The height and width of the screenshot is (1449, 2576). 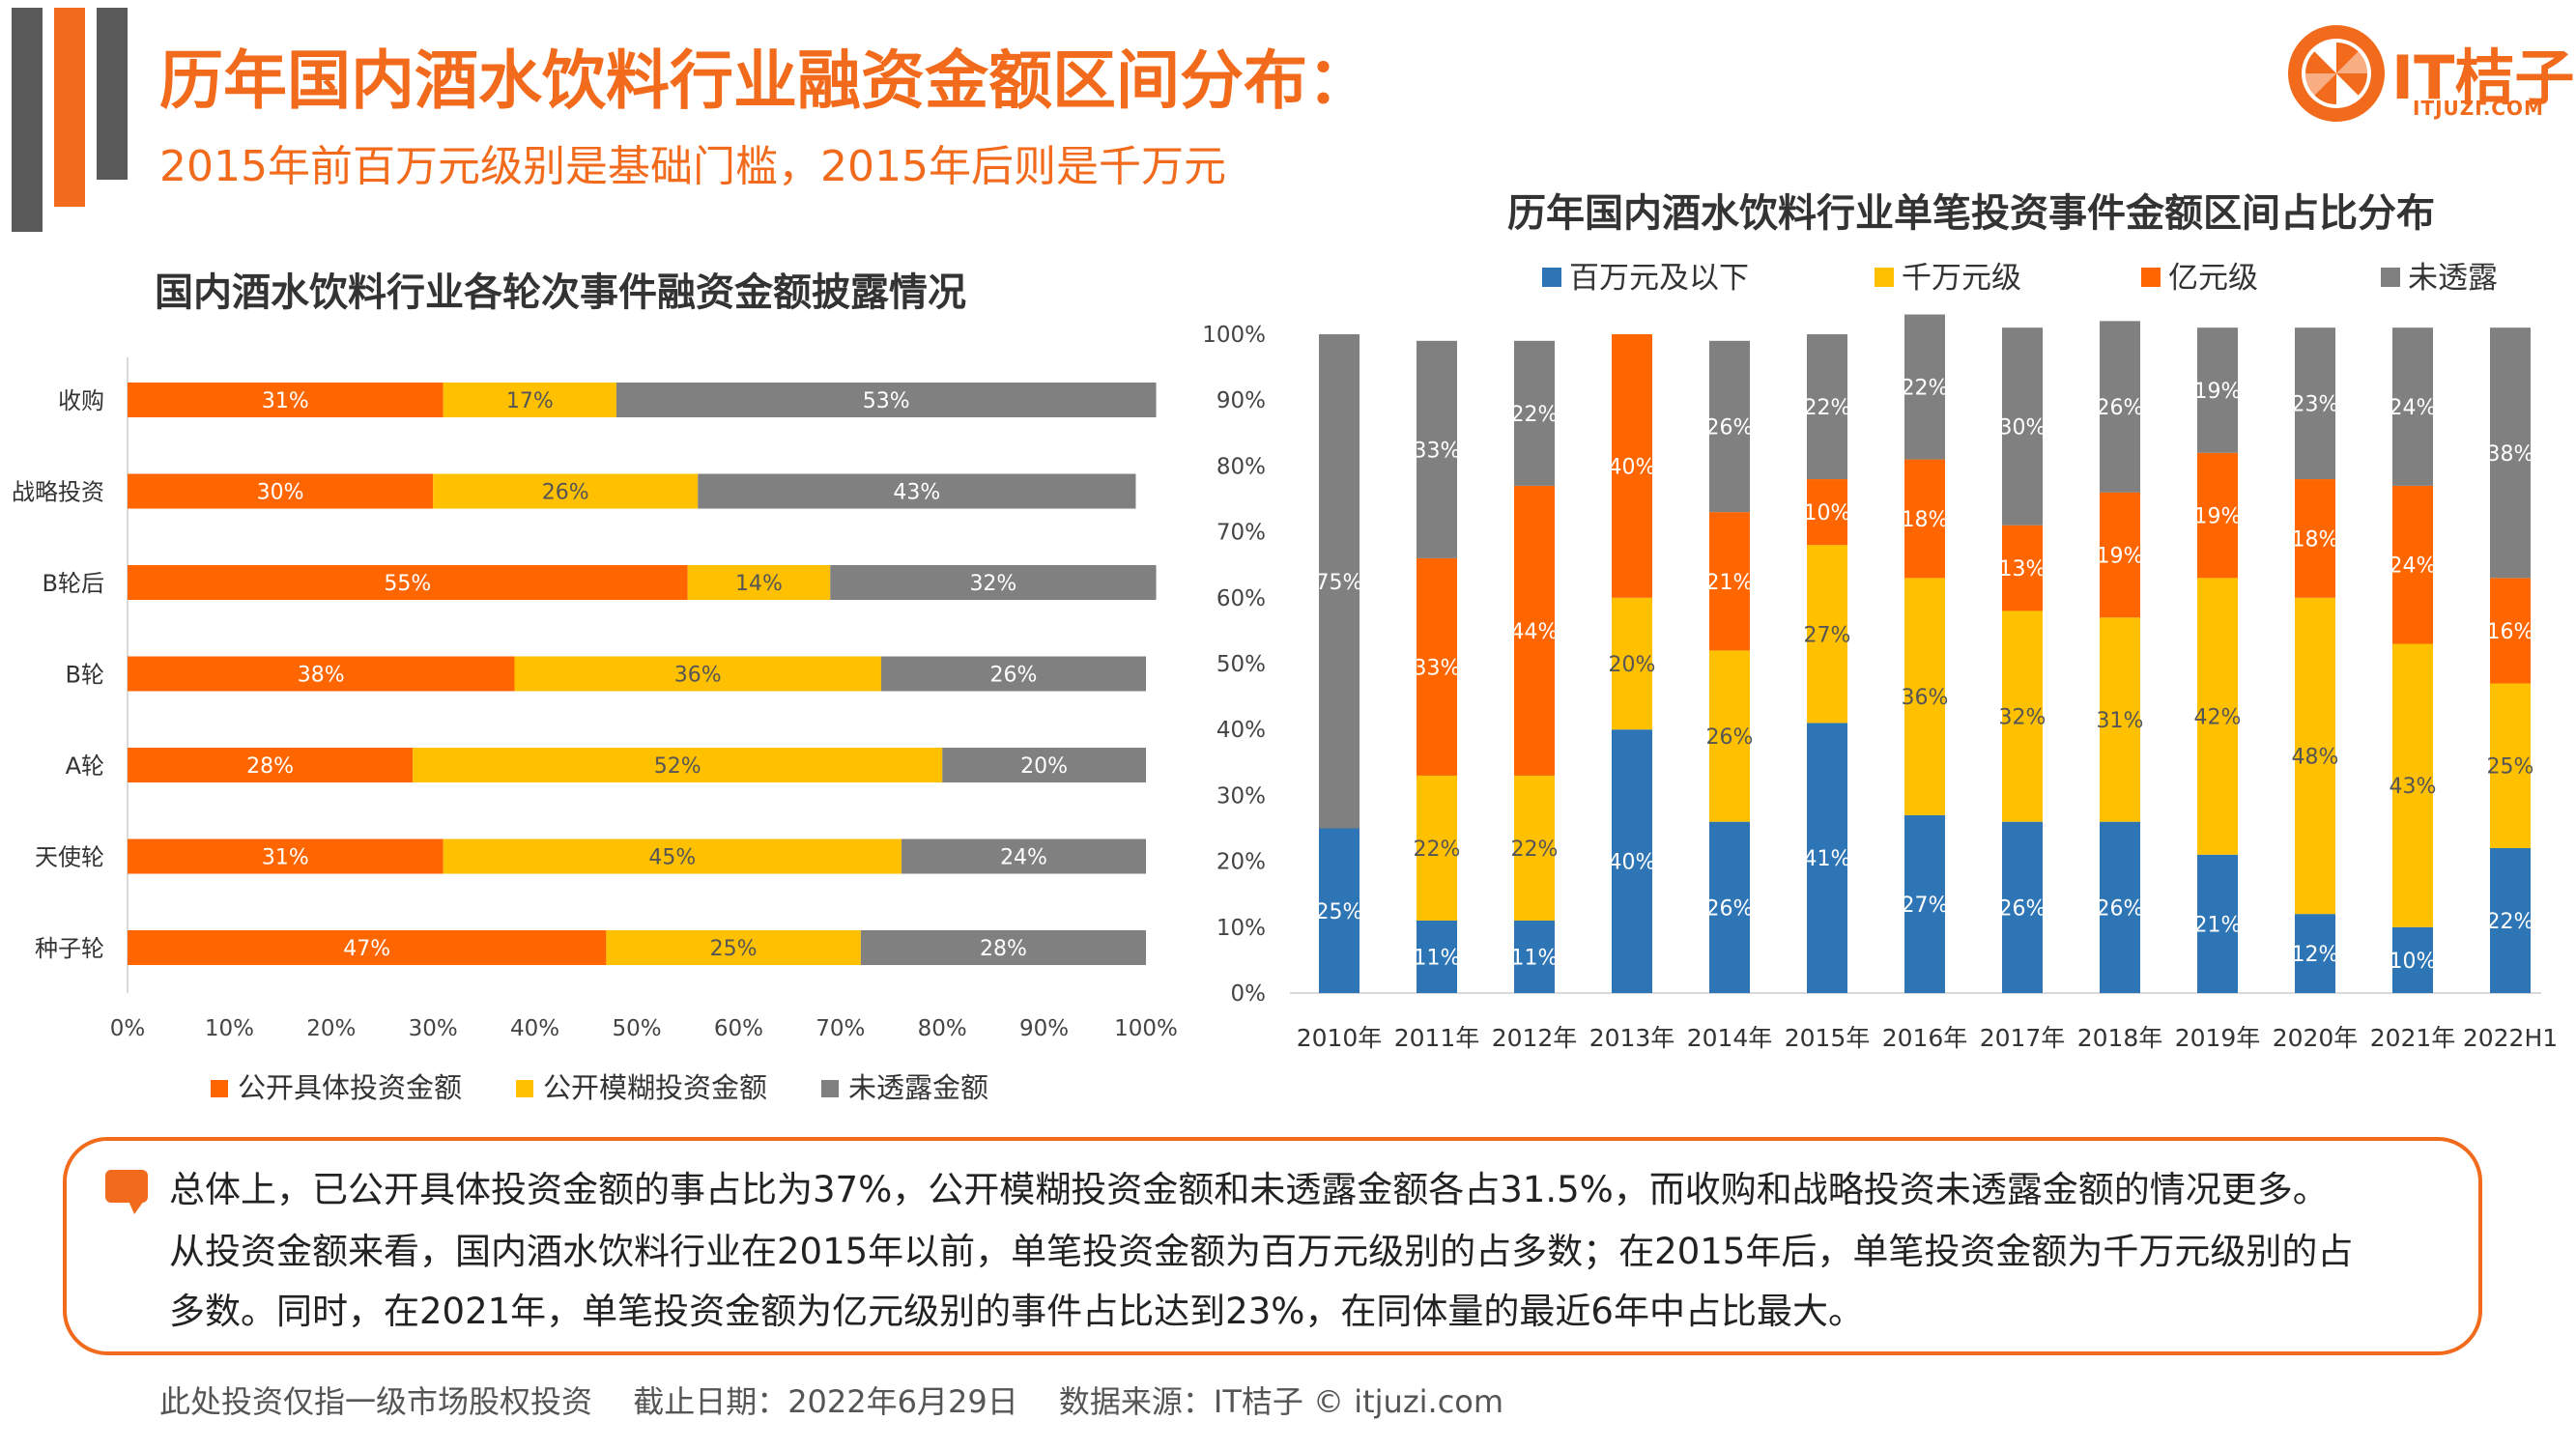 What do you see at coordinates (230, 1028) in the screenshot?
I see `left-chart-x-tick-label: 10%` at bounding box center [230, 1028].